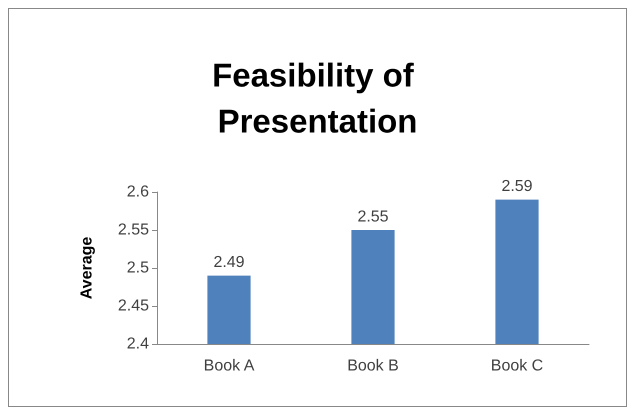  What do you see at coordinates (373, 366) in the screenshot?
I see `x-tick-label: Book B` at bounding box center [373, 366].